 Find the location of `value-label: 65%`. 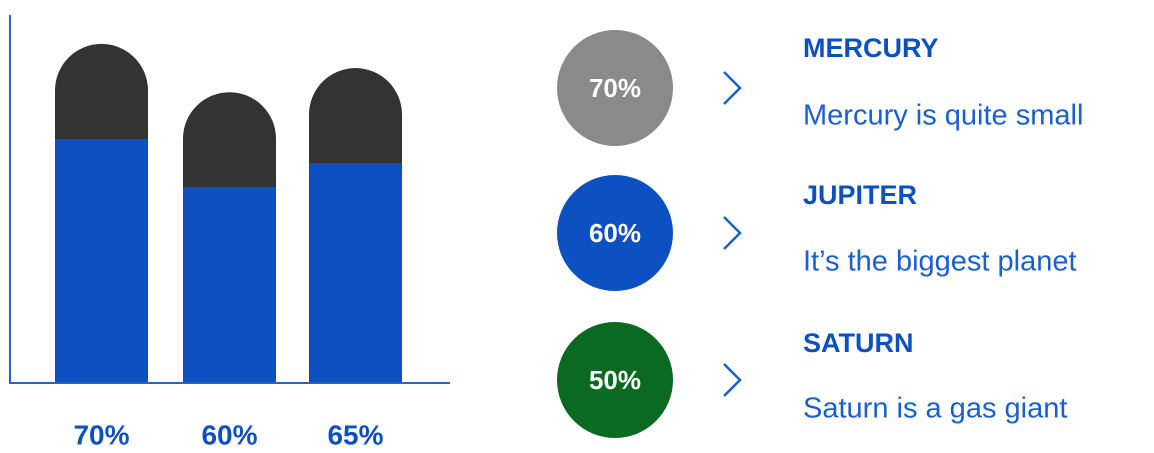

value-label: 65% is located at coordinates (355, 434).